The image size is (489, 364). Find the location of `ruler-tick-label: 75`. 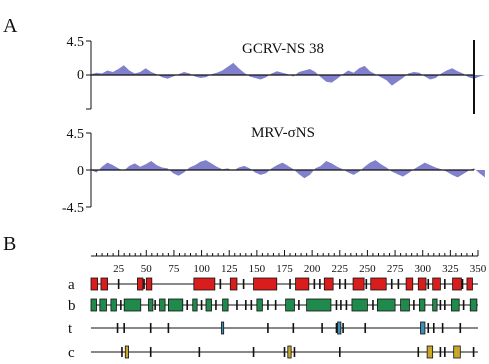

ruler-tick-label: 75 is located at coordinates (174, 269).